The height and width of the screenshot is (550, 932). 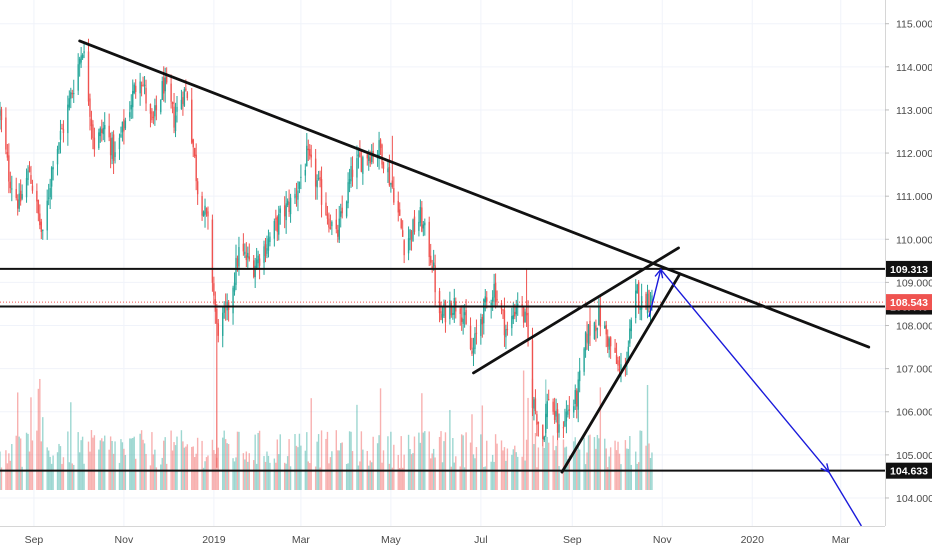 What do you see at coordinates (124, 540) in the screenshot?
I see `x-tick-label: Nov` at bounding box center [124, 540].